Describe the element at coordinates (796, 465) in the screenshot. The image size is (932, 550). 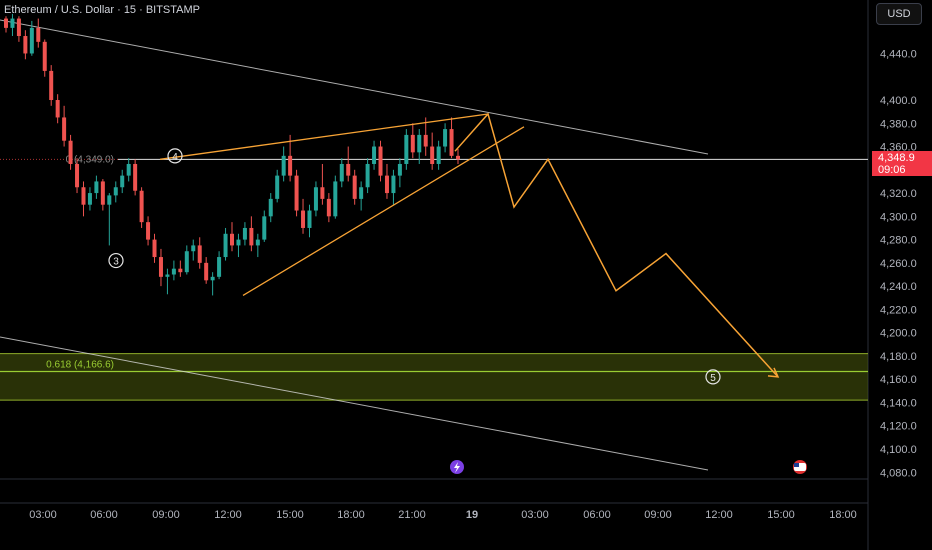
I see `us-flag-canton` at that location.